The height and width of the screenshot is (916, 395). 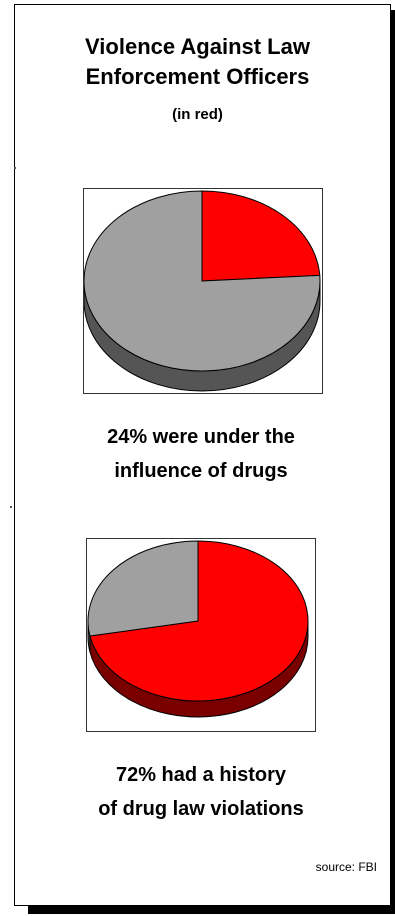 I want to click on chart-title-line1: Violence Against Law, so click(x=197, y=46).